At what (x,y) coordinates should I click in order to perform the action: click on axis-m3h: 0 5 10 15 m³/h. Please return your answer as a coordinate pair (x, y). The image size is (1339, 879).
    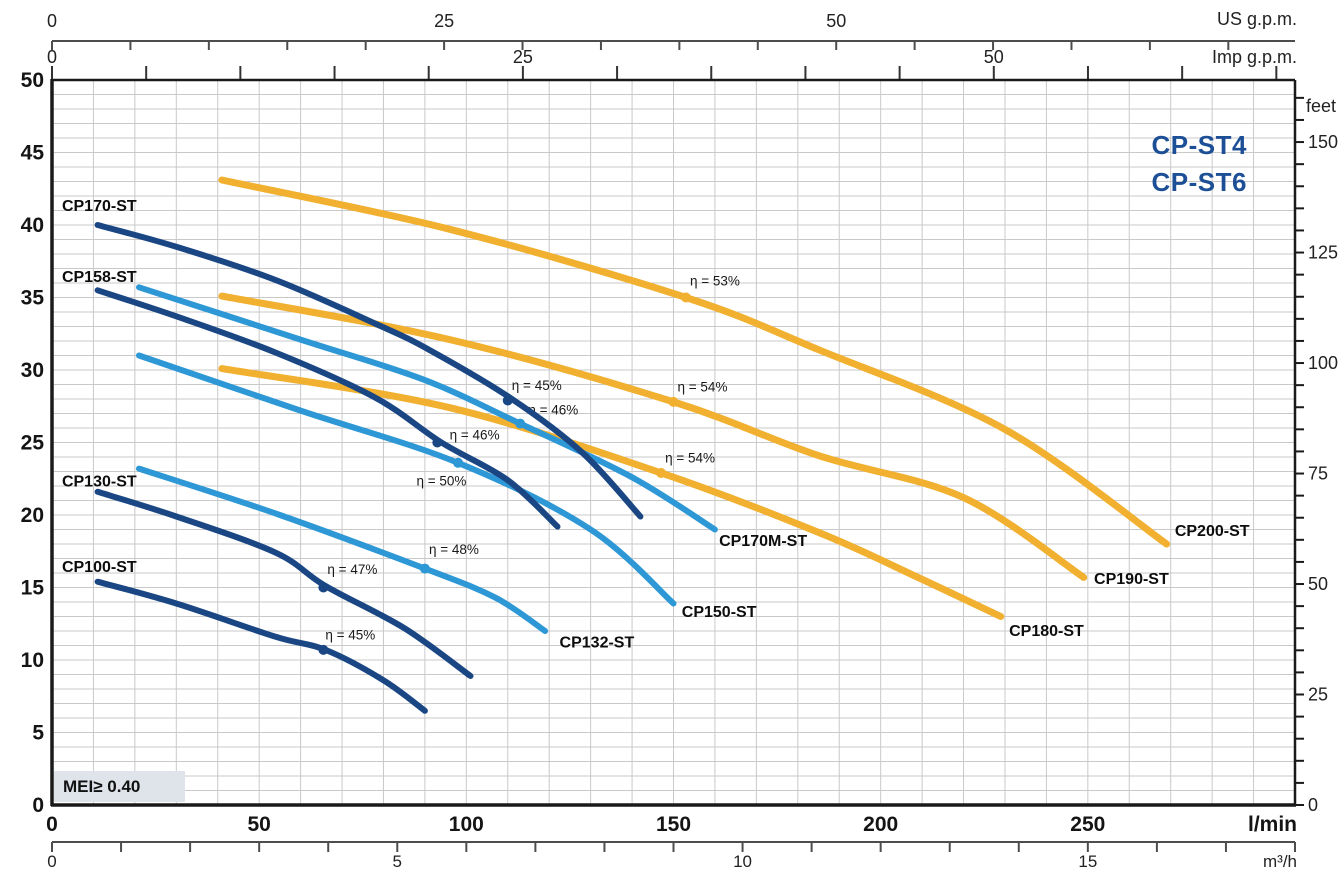
    Looking at the image, I should click on (672, 856).